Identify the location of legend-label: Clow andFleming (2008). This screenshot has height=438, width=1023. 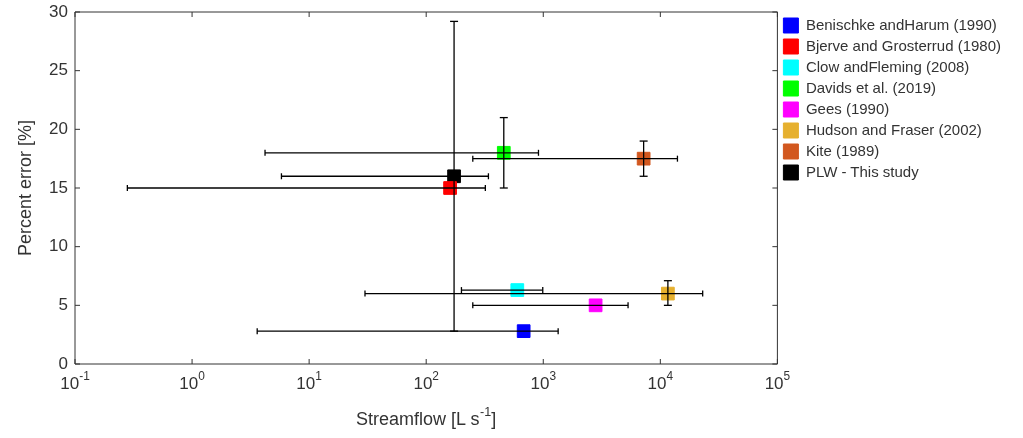
(887, 66).